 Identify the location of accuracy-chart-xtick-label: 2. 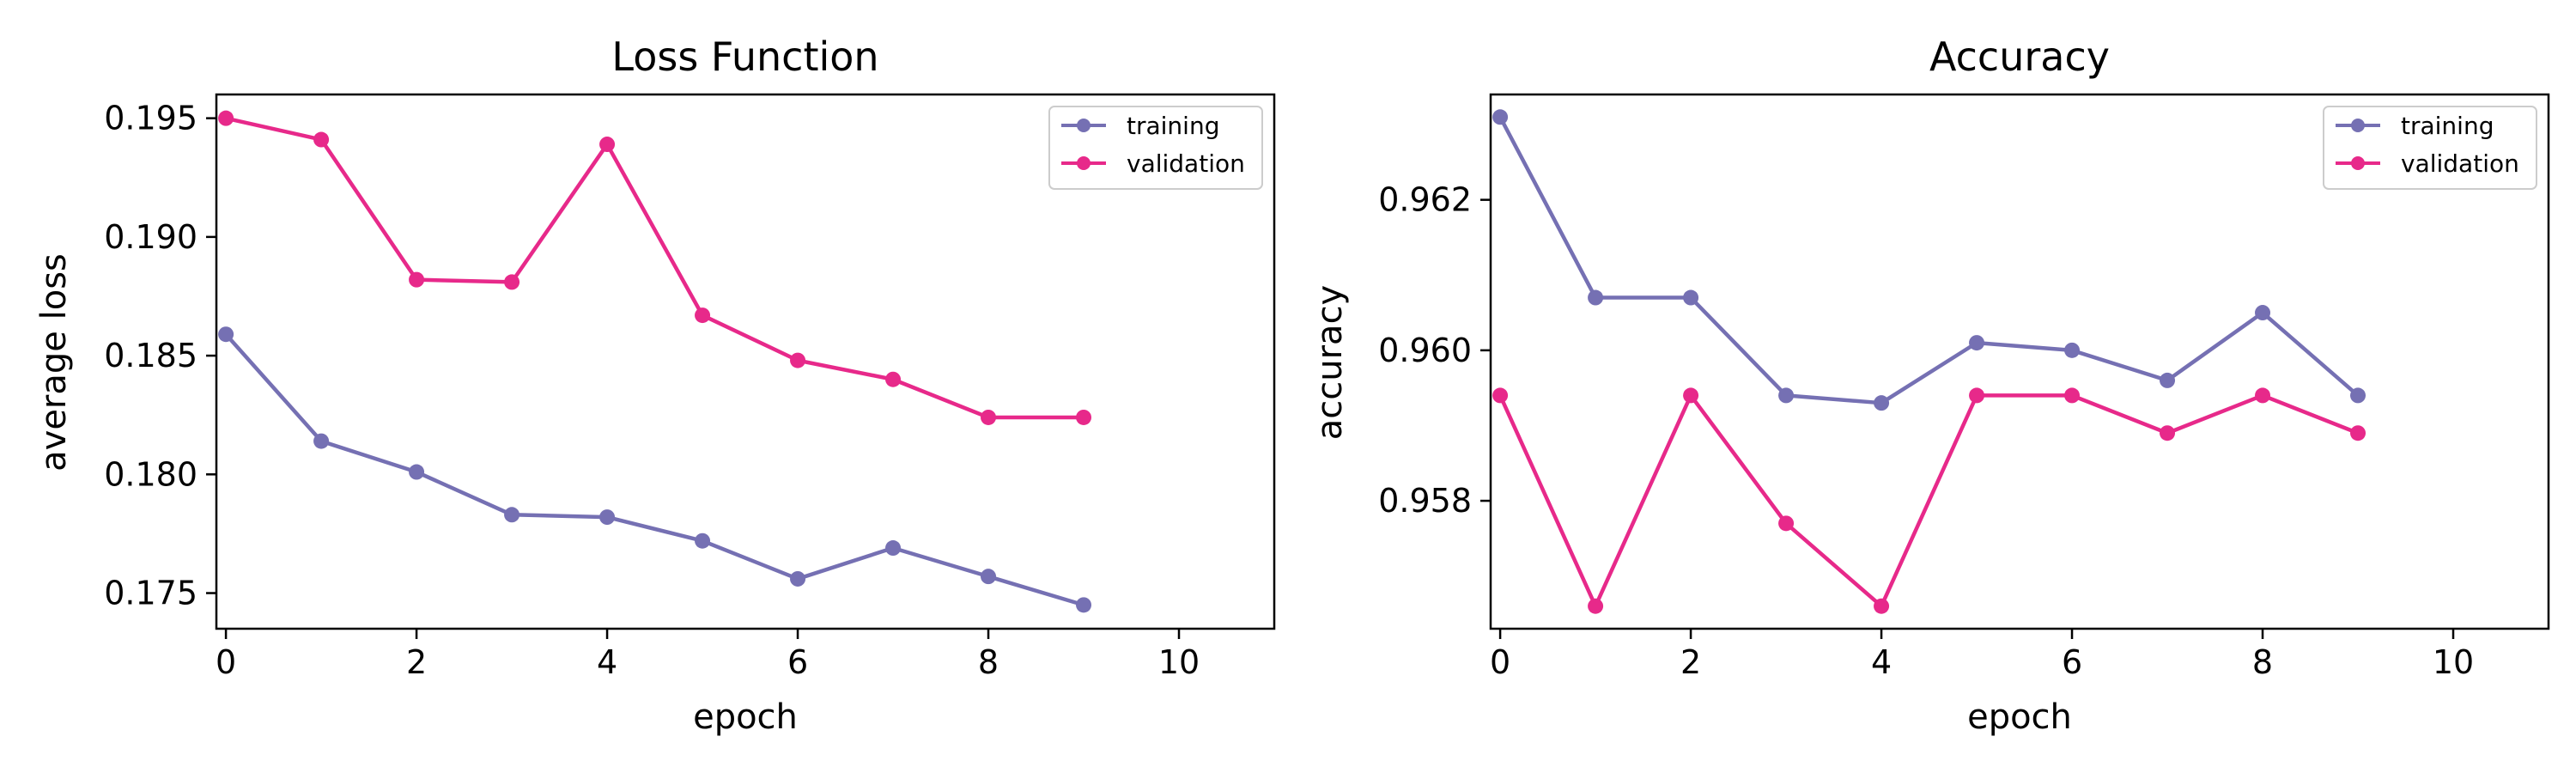
(1690, 662).